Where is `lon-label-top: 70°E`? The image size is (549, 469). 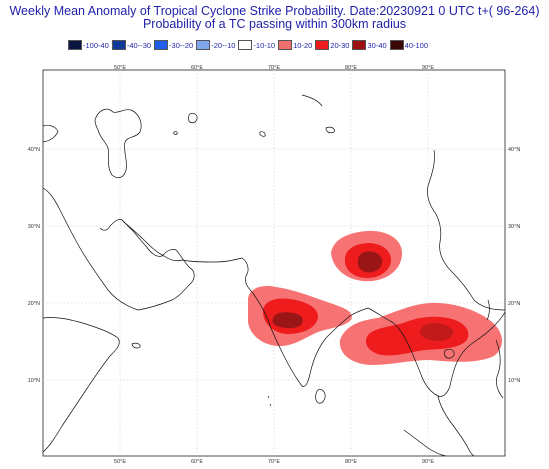 lon-label-top: 70°E is located at coordinates (274, 68).